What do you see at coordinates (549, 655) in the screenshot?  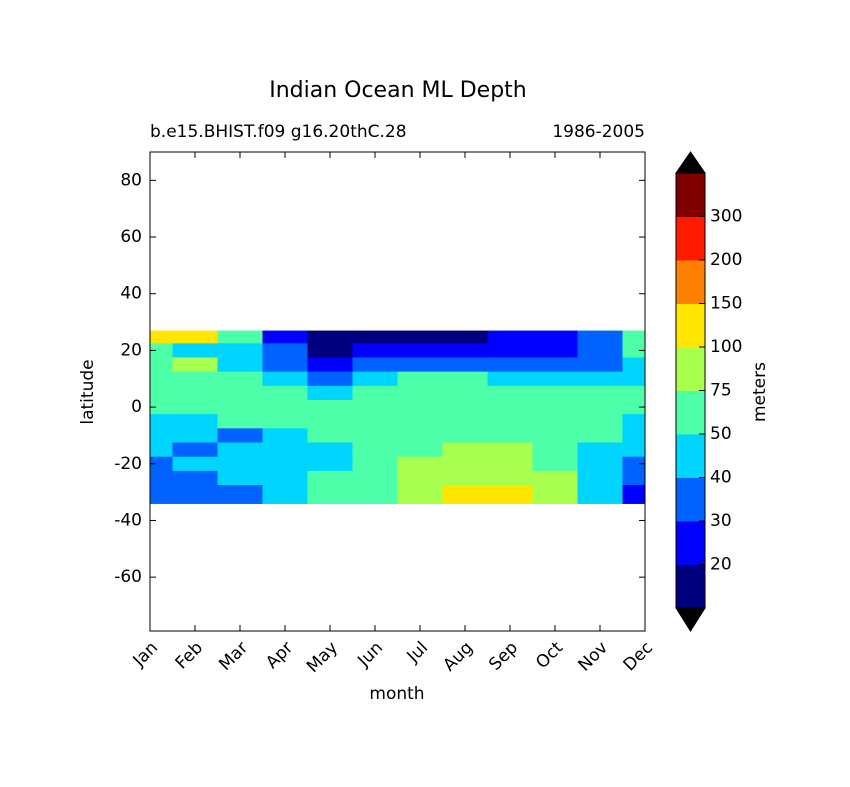 I see `x-tick-label: Oct` at bounding box center [549, 655].